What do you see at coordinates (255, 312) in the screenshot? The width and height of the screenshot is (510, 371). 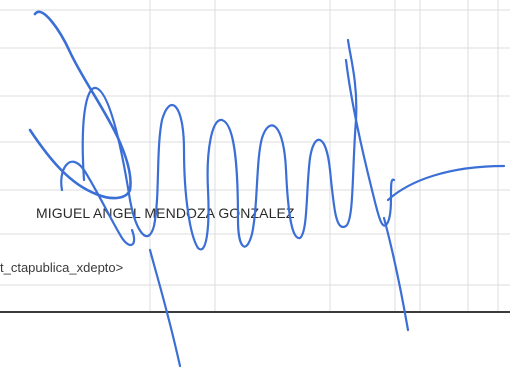 I see `horizontal-rule` at bounding box center [255, 312].